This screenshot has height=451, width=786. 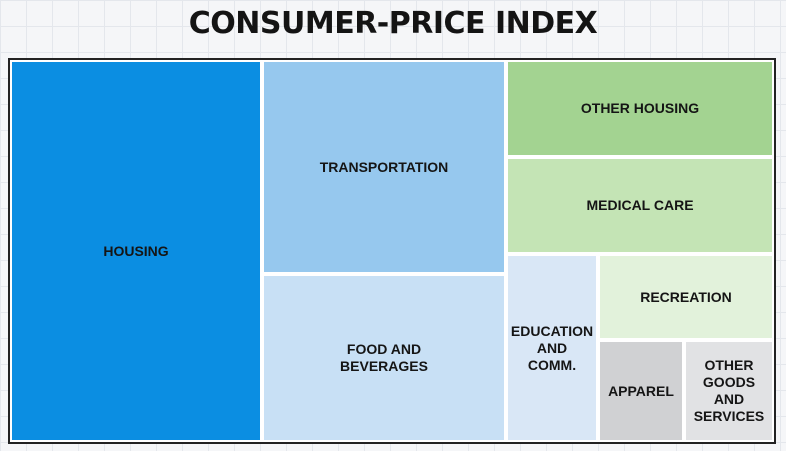 I want to click on tile-label-education-and-comm: EDUCATION AND COMM., so click(x=552, y=347).